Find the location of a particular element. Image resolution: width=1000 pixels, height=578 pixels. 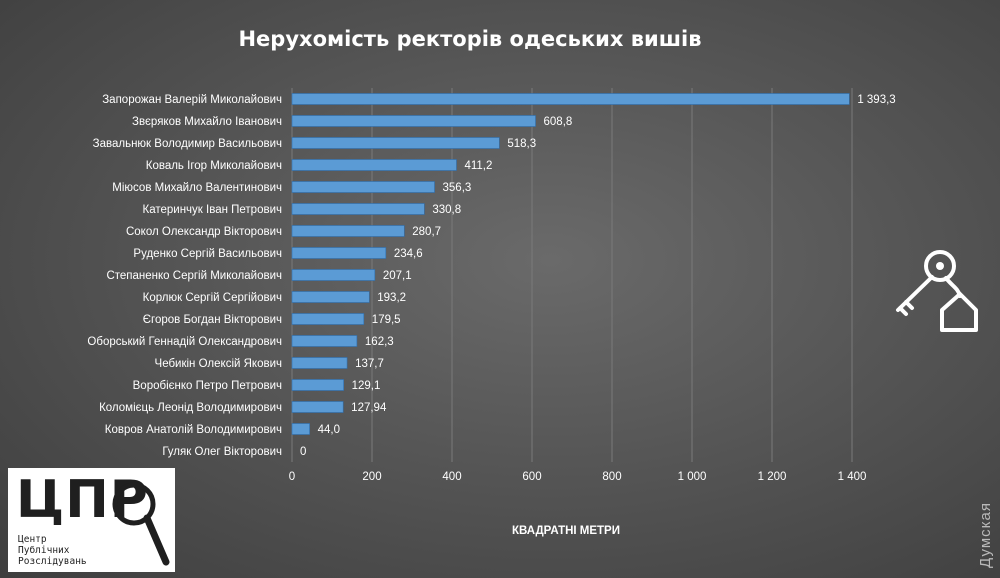

category-label: Катеринчук Іван Петрович is located at coordinates (213, 210).